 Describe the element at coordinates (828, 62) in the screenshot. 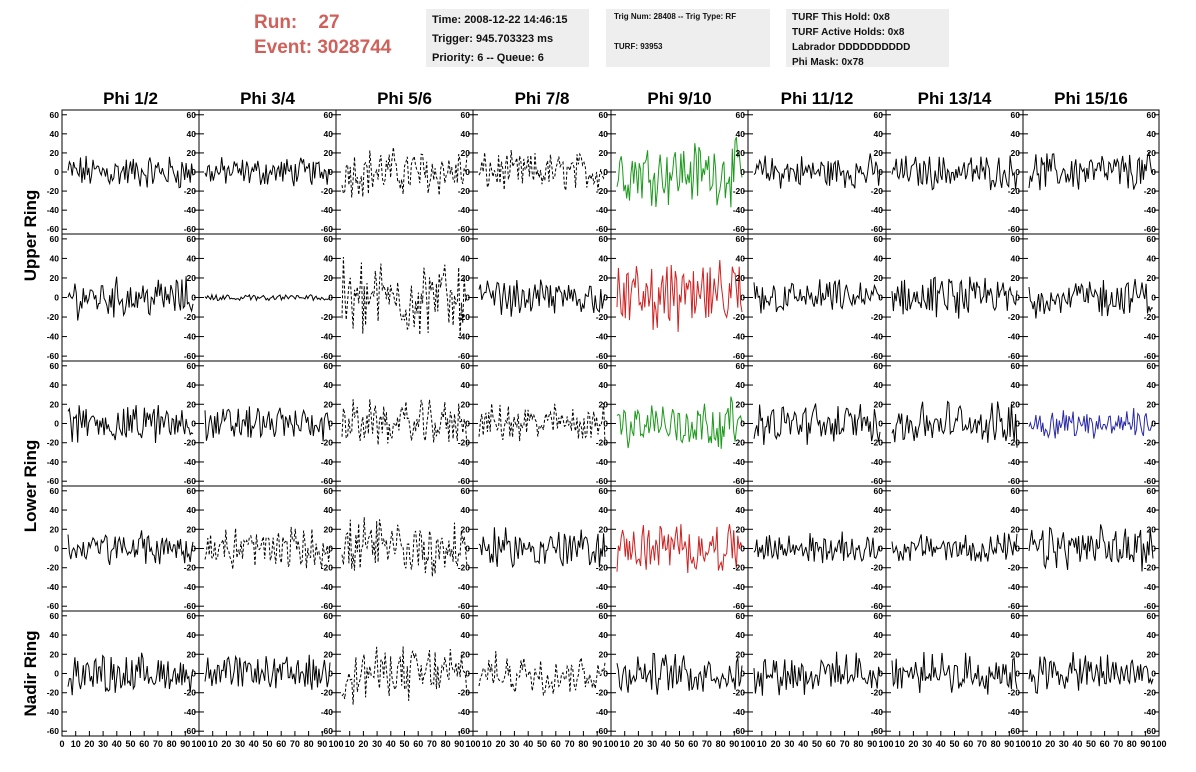

I see `phi-mask-text: Phi Mask: 0x78` at that location.